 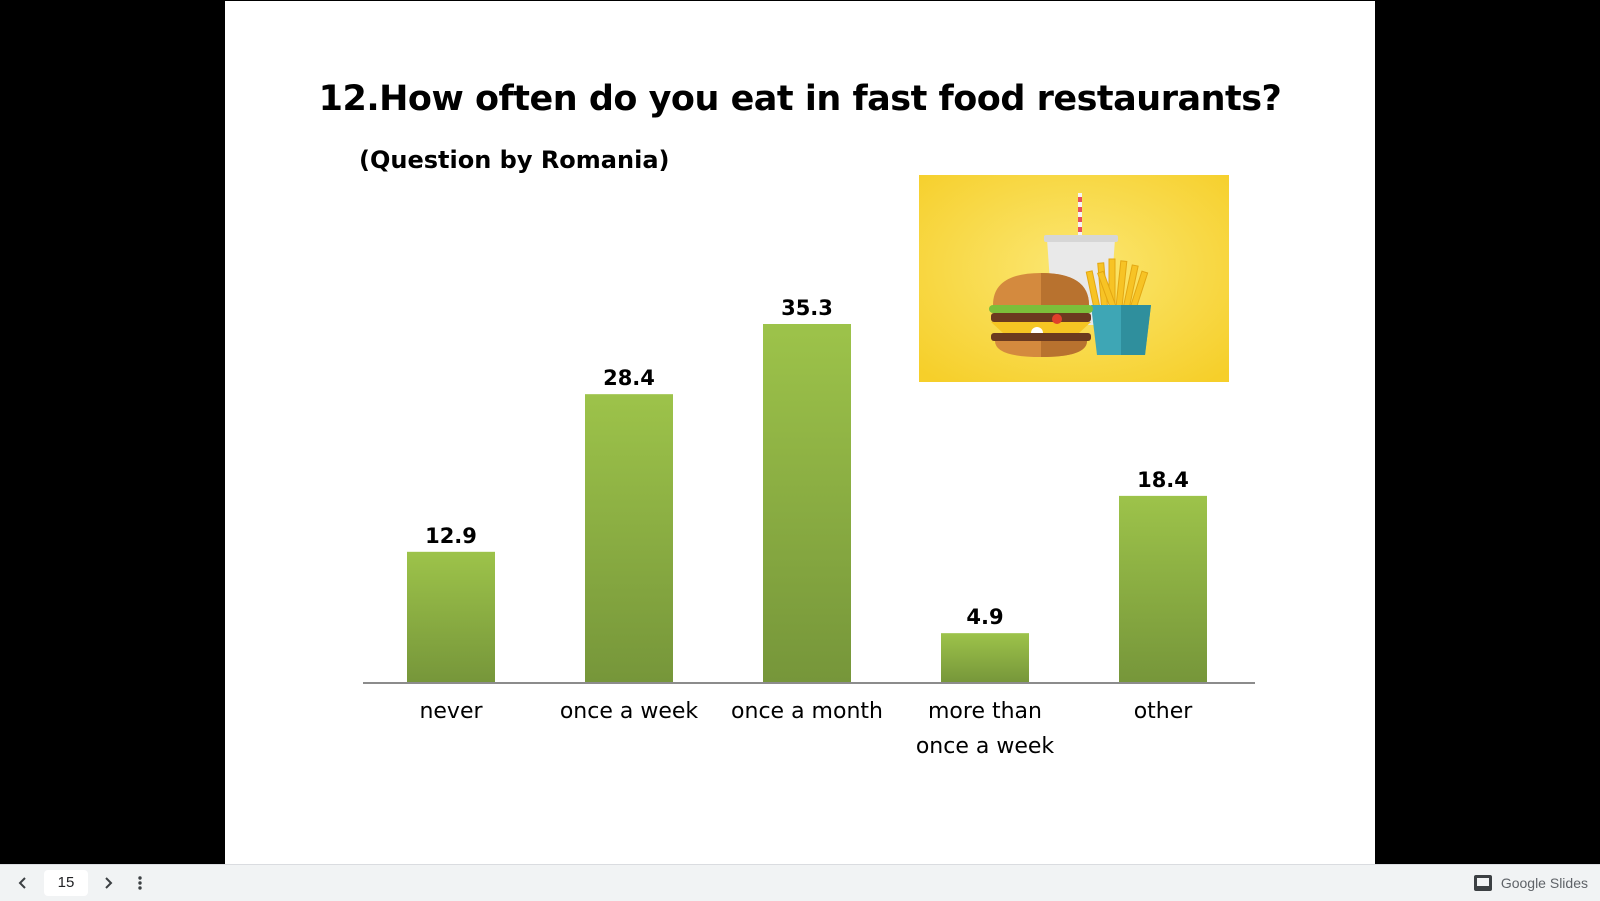 I want to click on more-options-button, so click(x=140, y=883).